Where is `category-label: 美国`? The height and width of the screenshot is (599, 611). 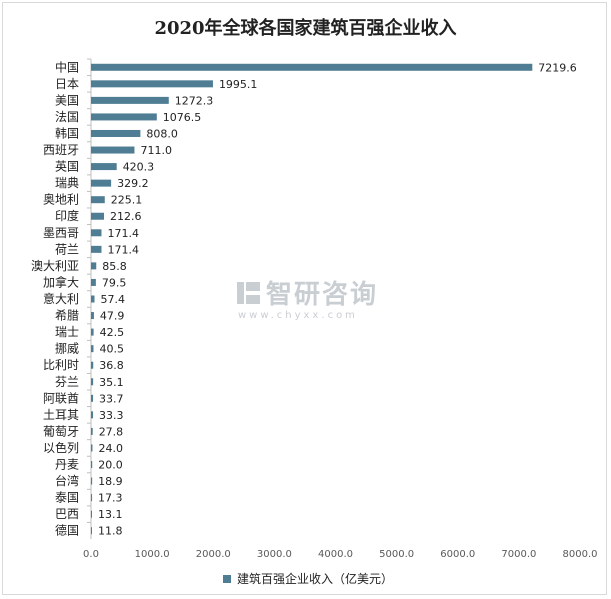
category-label: 美国 is located at coordinates (67, 100).